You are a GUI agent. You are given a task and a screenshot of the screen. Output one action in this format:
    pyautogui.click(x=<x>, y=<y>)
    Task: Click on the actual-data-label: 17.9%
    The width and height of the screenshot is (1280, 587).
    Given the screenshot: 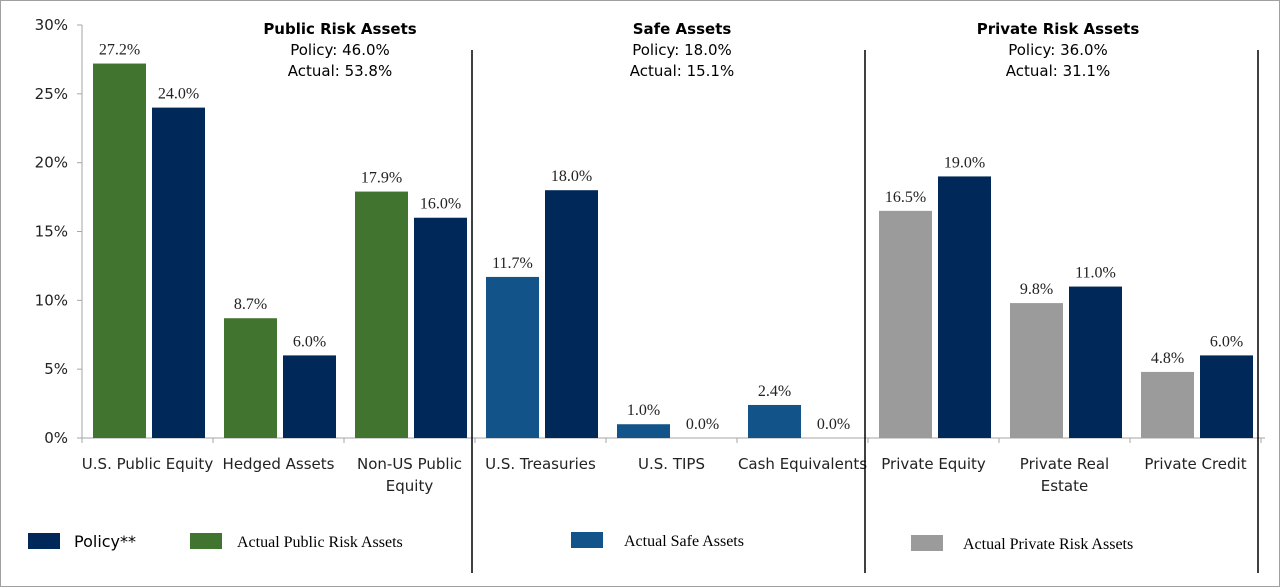 What is the action you would take?
    pyautogui.click(x=381, y=178)
    